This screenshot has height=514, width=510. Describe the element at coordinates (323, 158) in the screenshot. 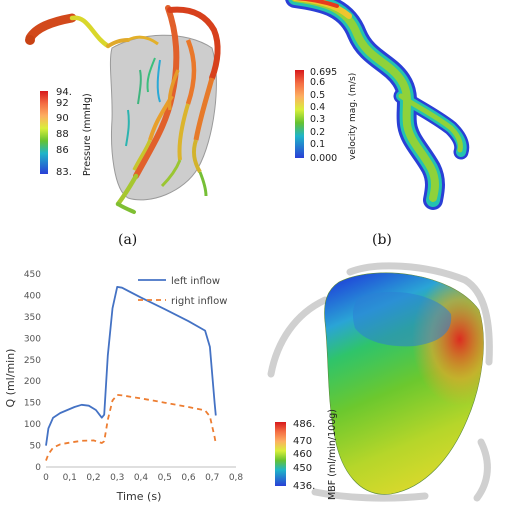

I see `velocity-tick: 0.000` at that location.